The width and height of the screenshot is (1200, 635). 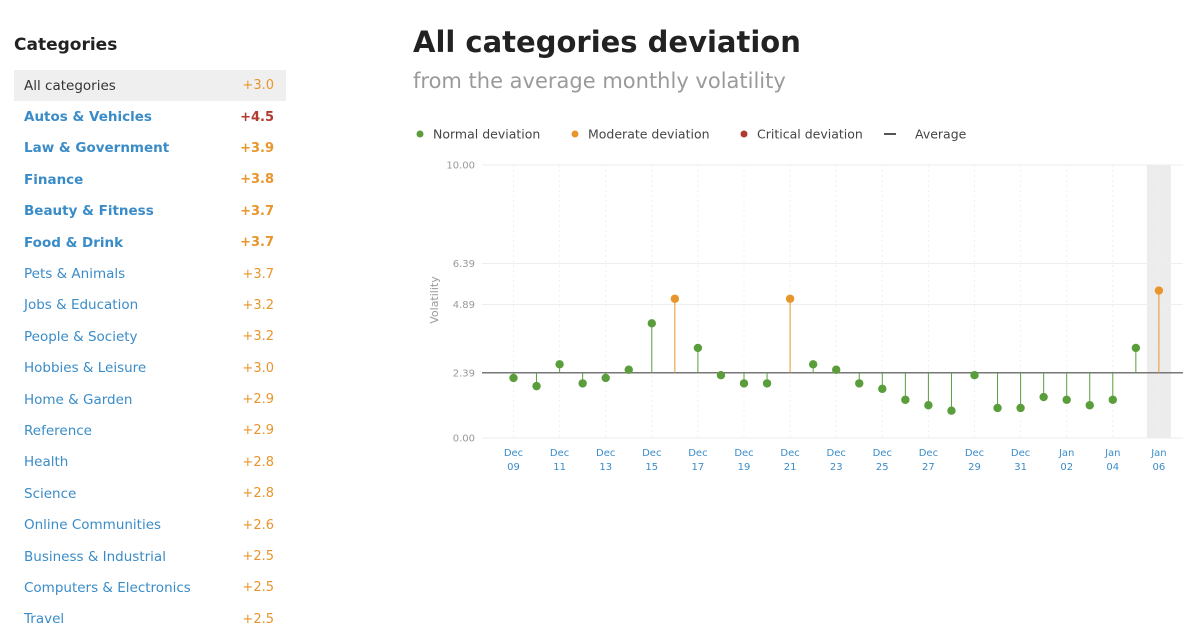 What do you see at coordinates (150, 399) in the screenshot?
I see `category-item: Home & Garden +2.9` at bounding box center [150, 399].